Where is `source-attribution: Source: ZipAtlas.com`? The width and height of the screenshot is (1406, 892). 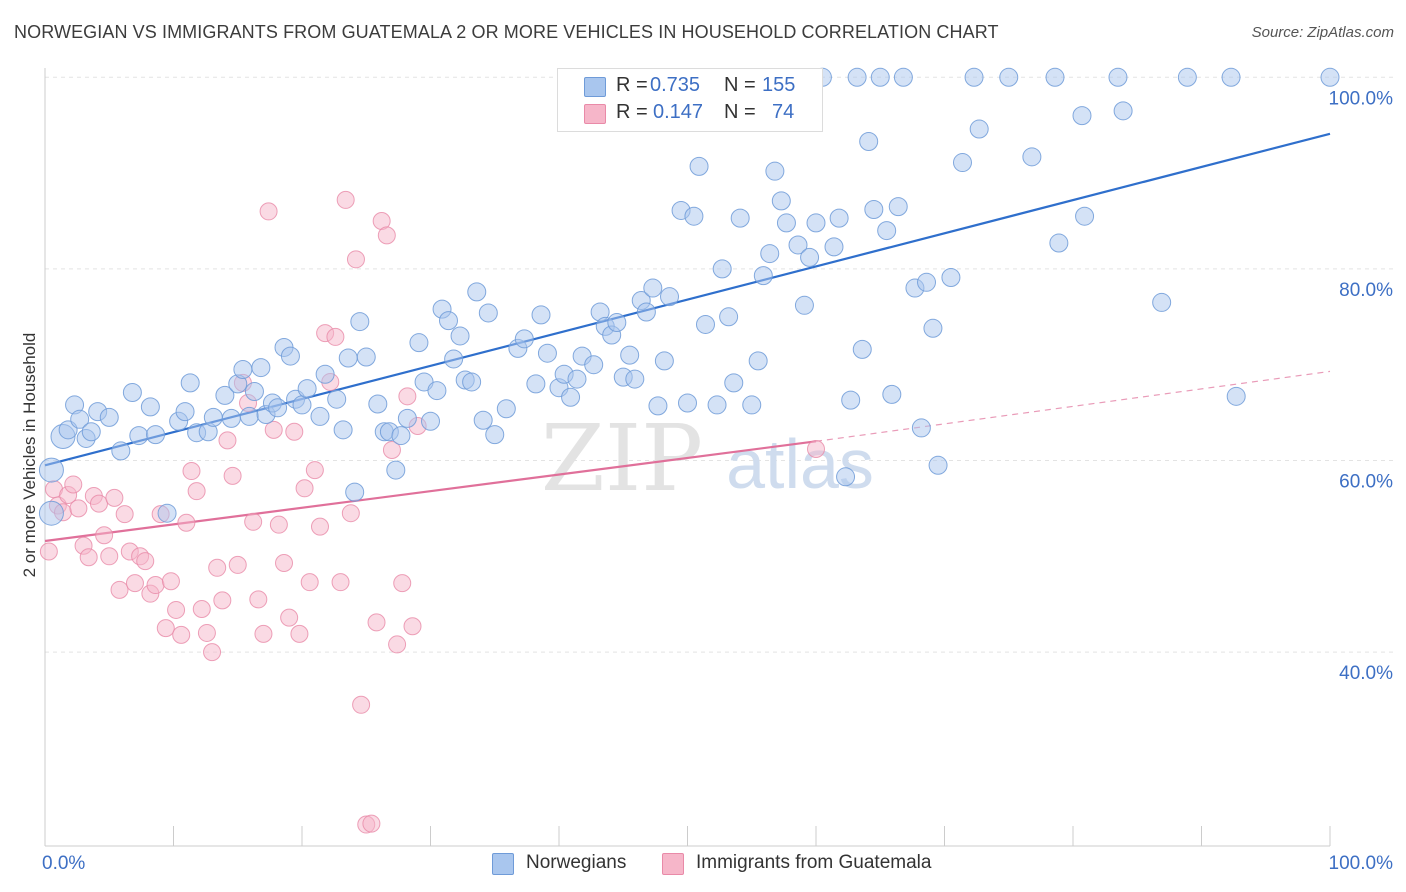 source-attribution: Source: ZipAtlas.com is located at coordinates (1323, 32).